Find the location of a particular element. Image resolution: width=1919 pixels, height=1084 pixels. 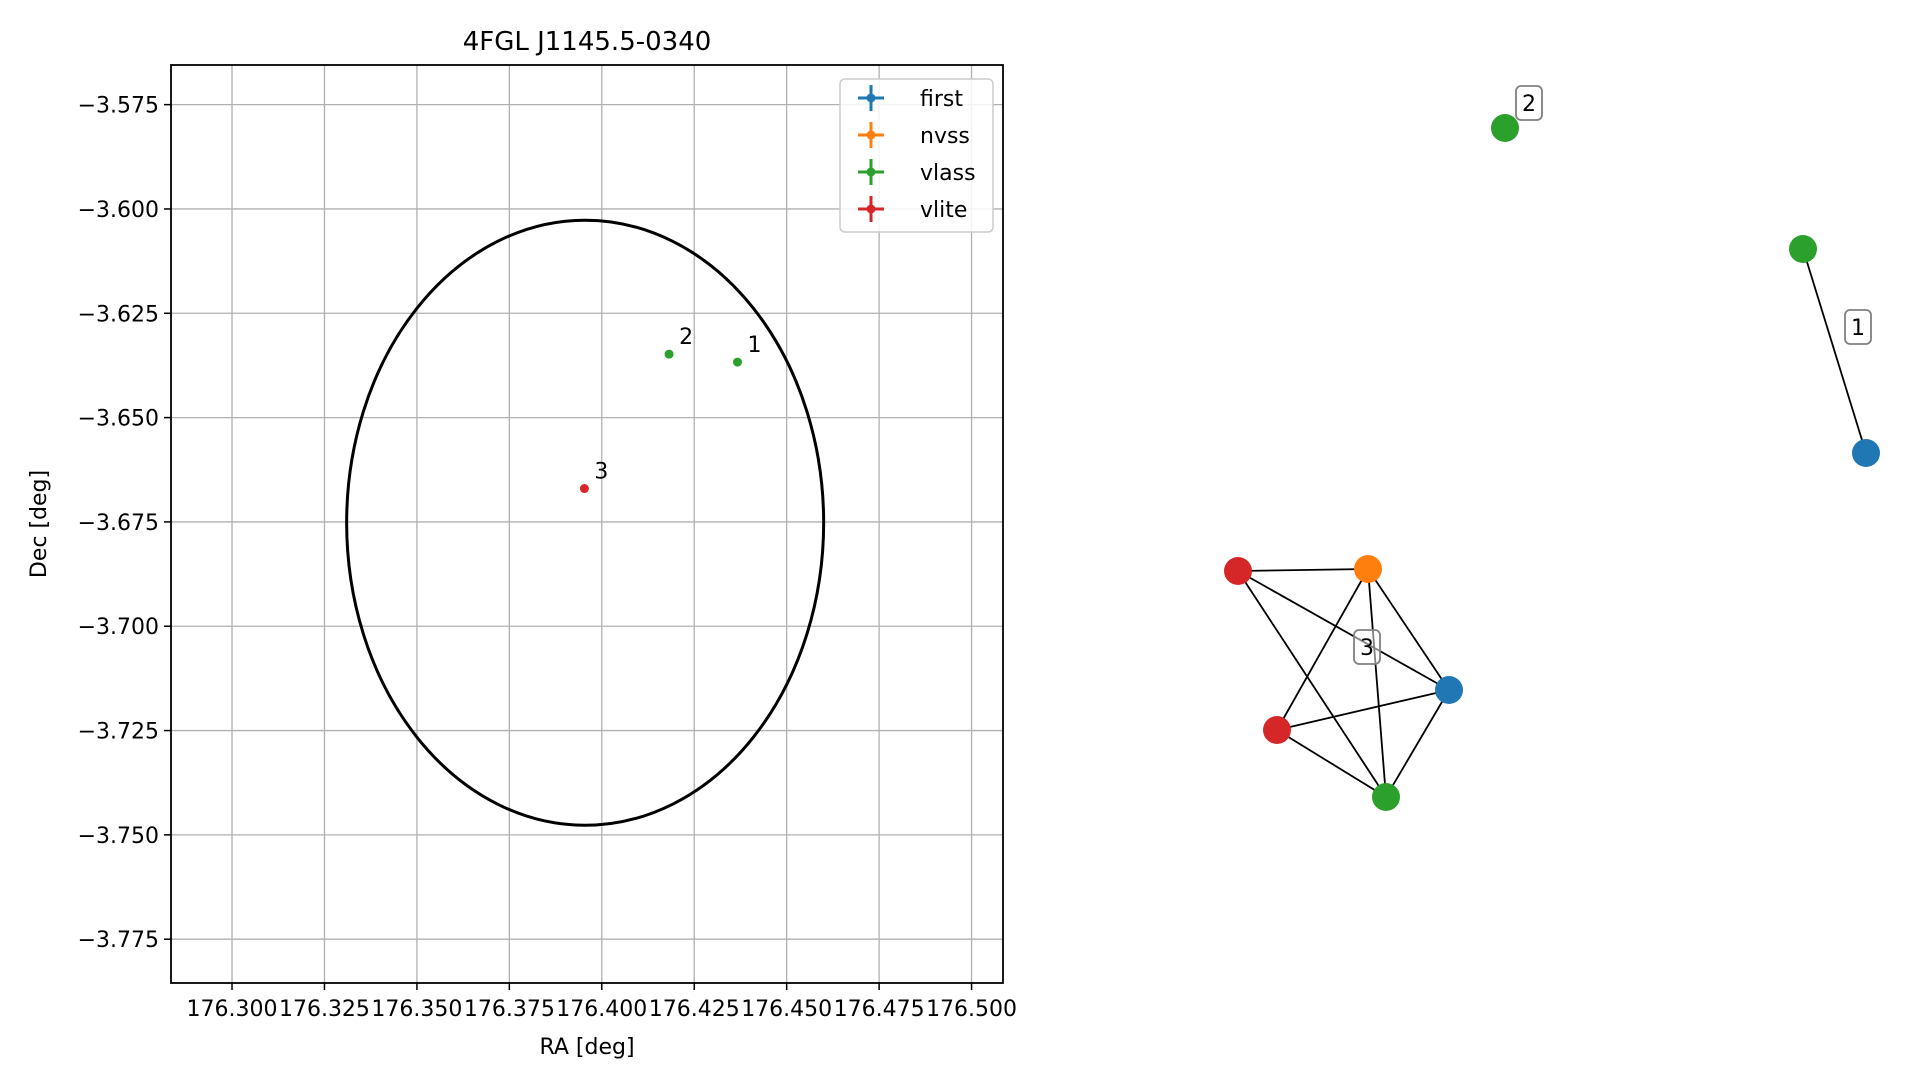

x-tick-label: 176.325 is located at coordinates (324, 1009).